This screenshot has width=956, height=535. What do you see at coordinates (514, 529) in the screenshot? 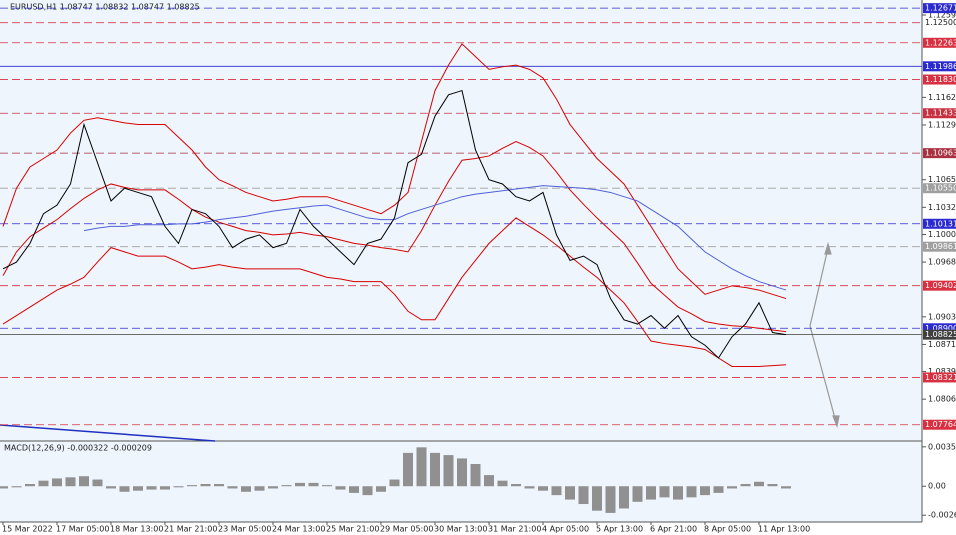
I see `x-tick-label: 31 Mar 21:00` at bounding box center [514, 529].